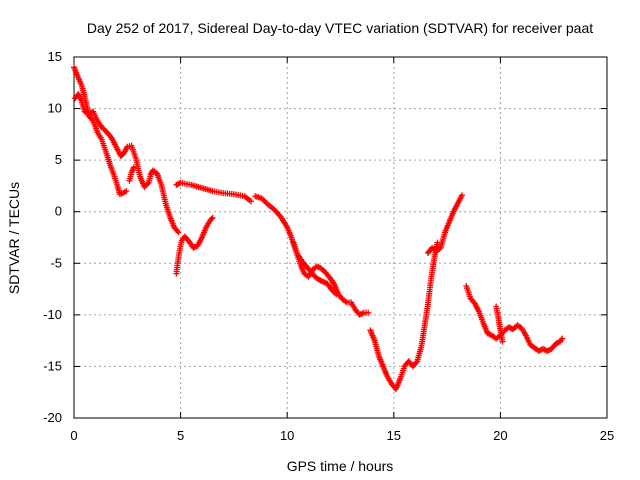 This screenshot has height=480, width=640. I want to click on y-axis-label: SDTVAR / TECUs, so click(14, 238).